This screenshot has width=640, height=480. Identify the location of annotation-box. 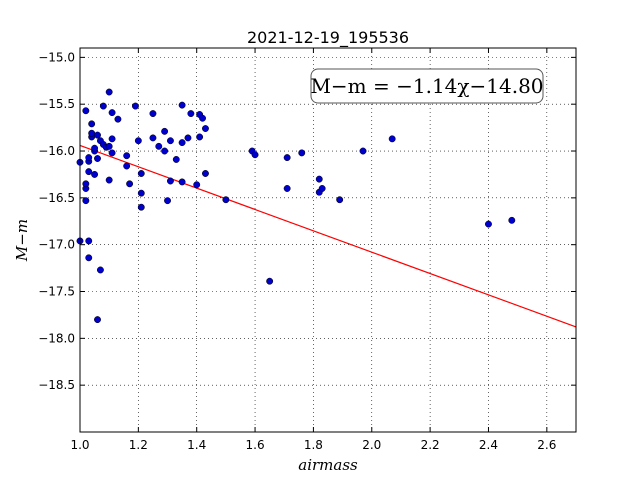
(427, 86).